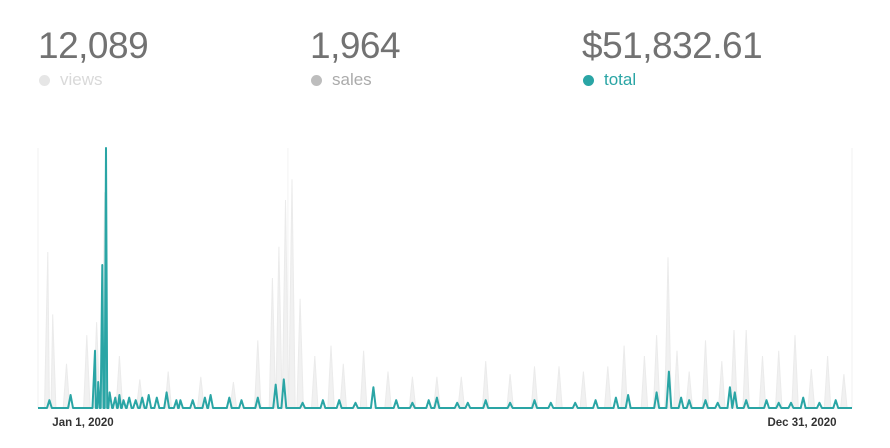 Image resolution: width=890 pixels, height=448 pixels. I want to click on total-label: total, so click(620, 79).